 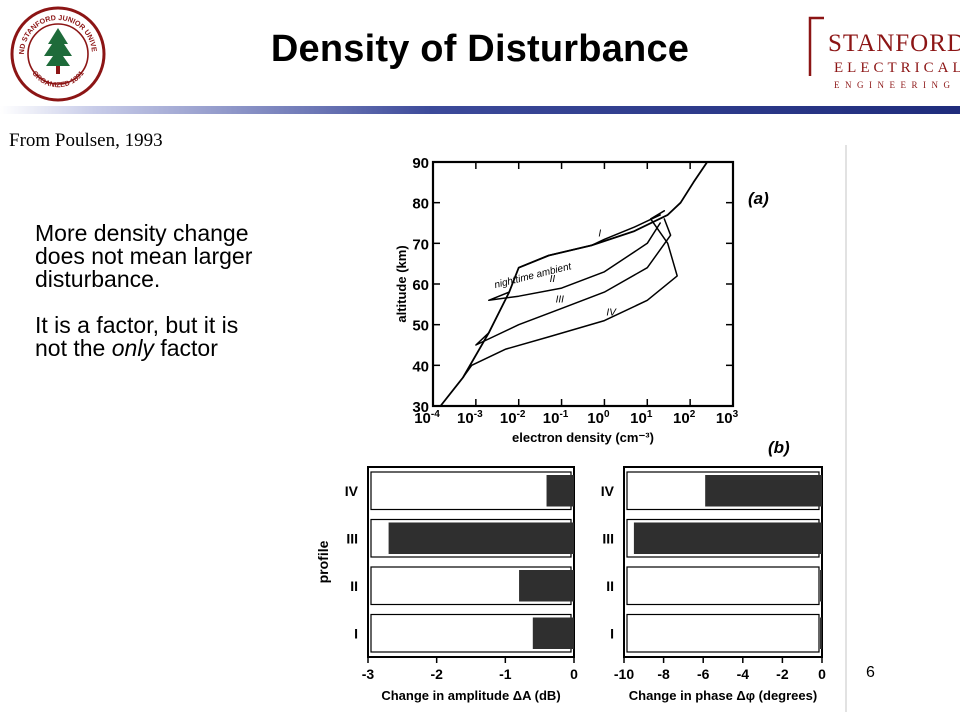 What do you see at coordinates (598, 418) in the screenshot?
I see `x-tick-label: 10⁰` at bounding box center [598, 418].